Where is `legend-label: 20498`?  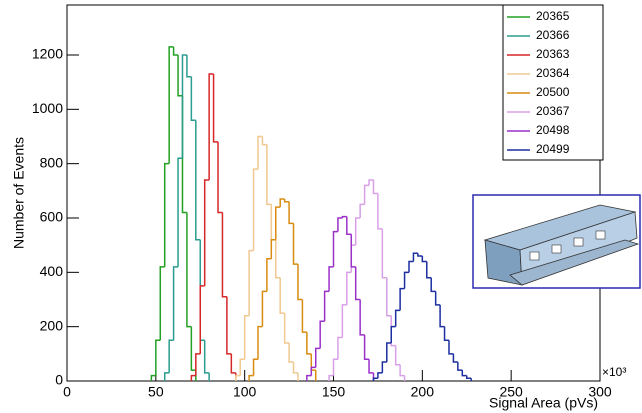 legend-label: 20498 is located at coordinates (553, 130).